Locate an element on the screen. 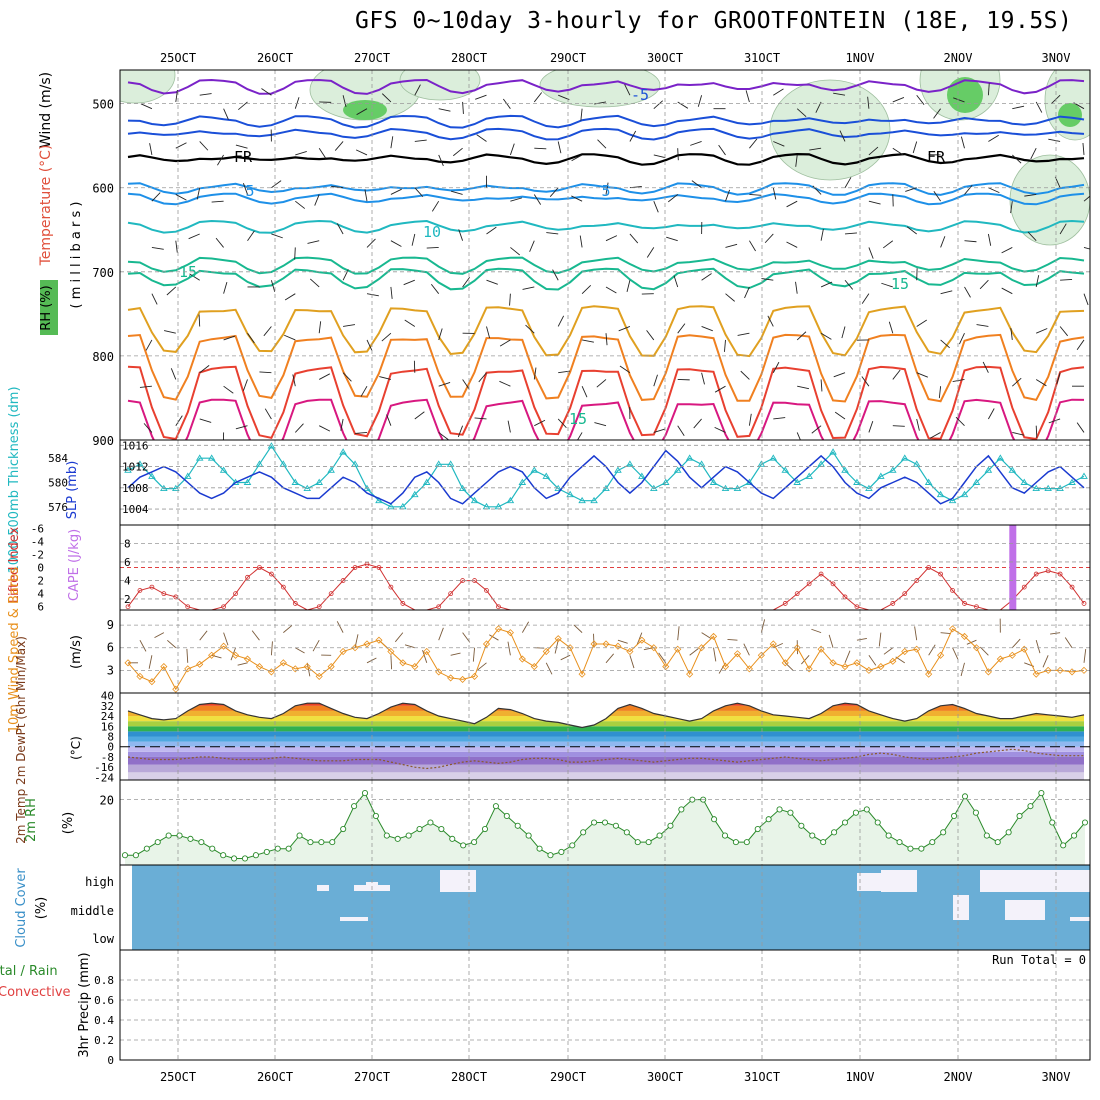 The width and height of the screenshot is (1100, 1100). temp-panel is located at coordinates (605, 736).